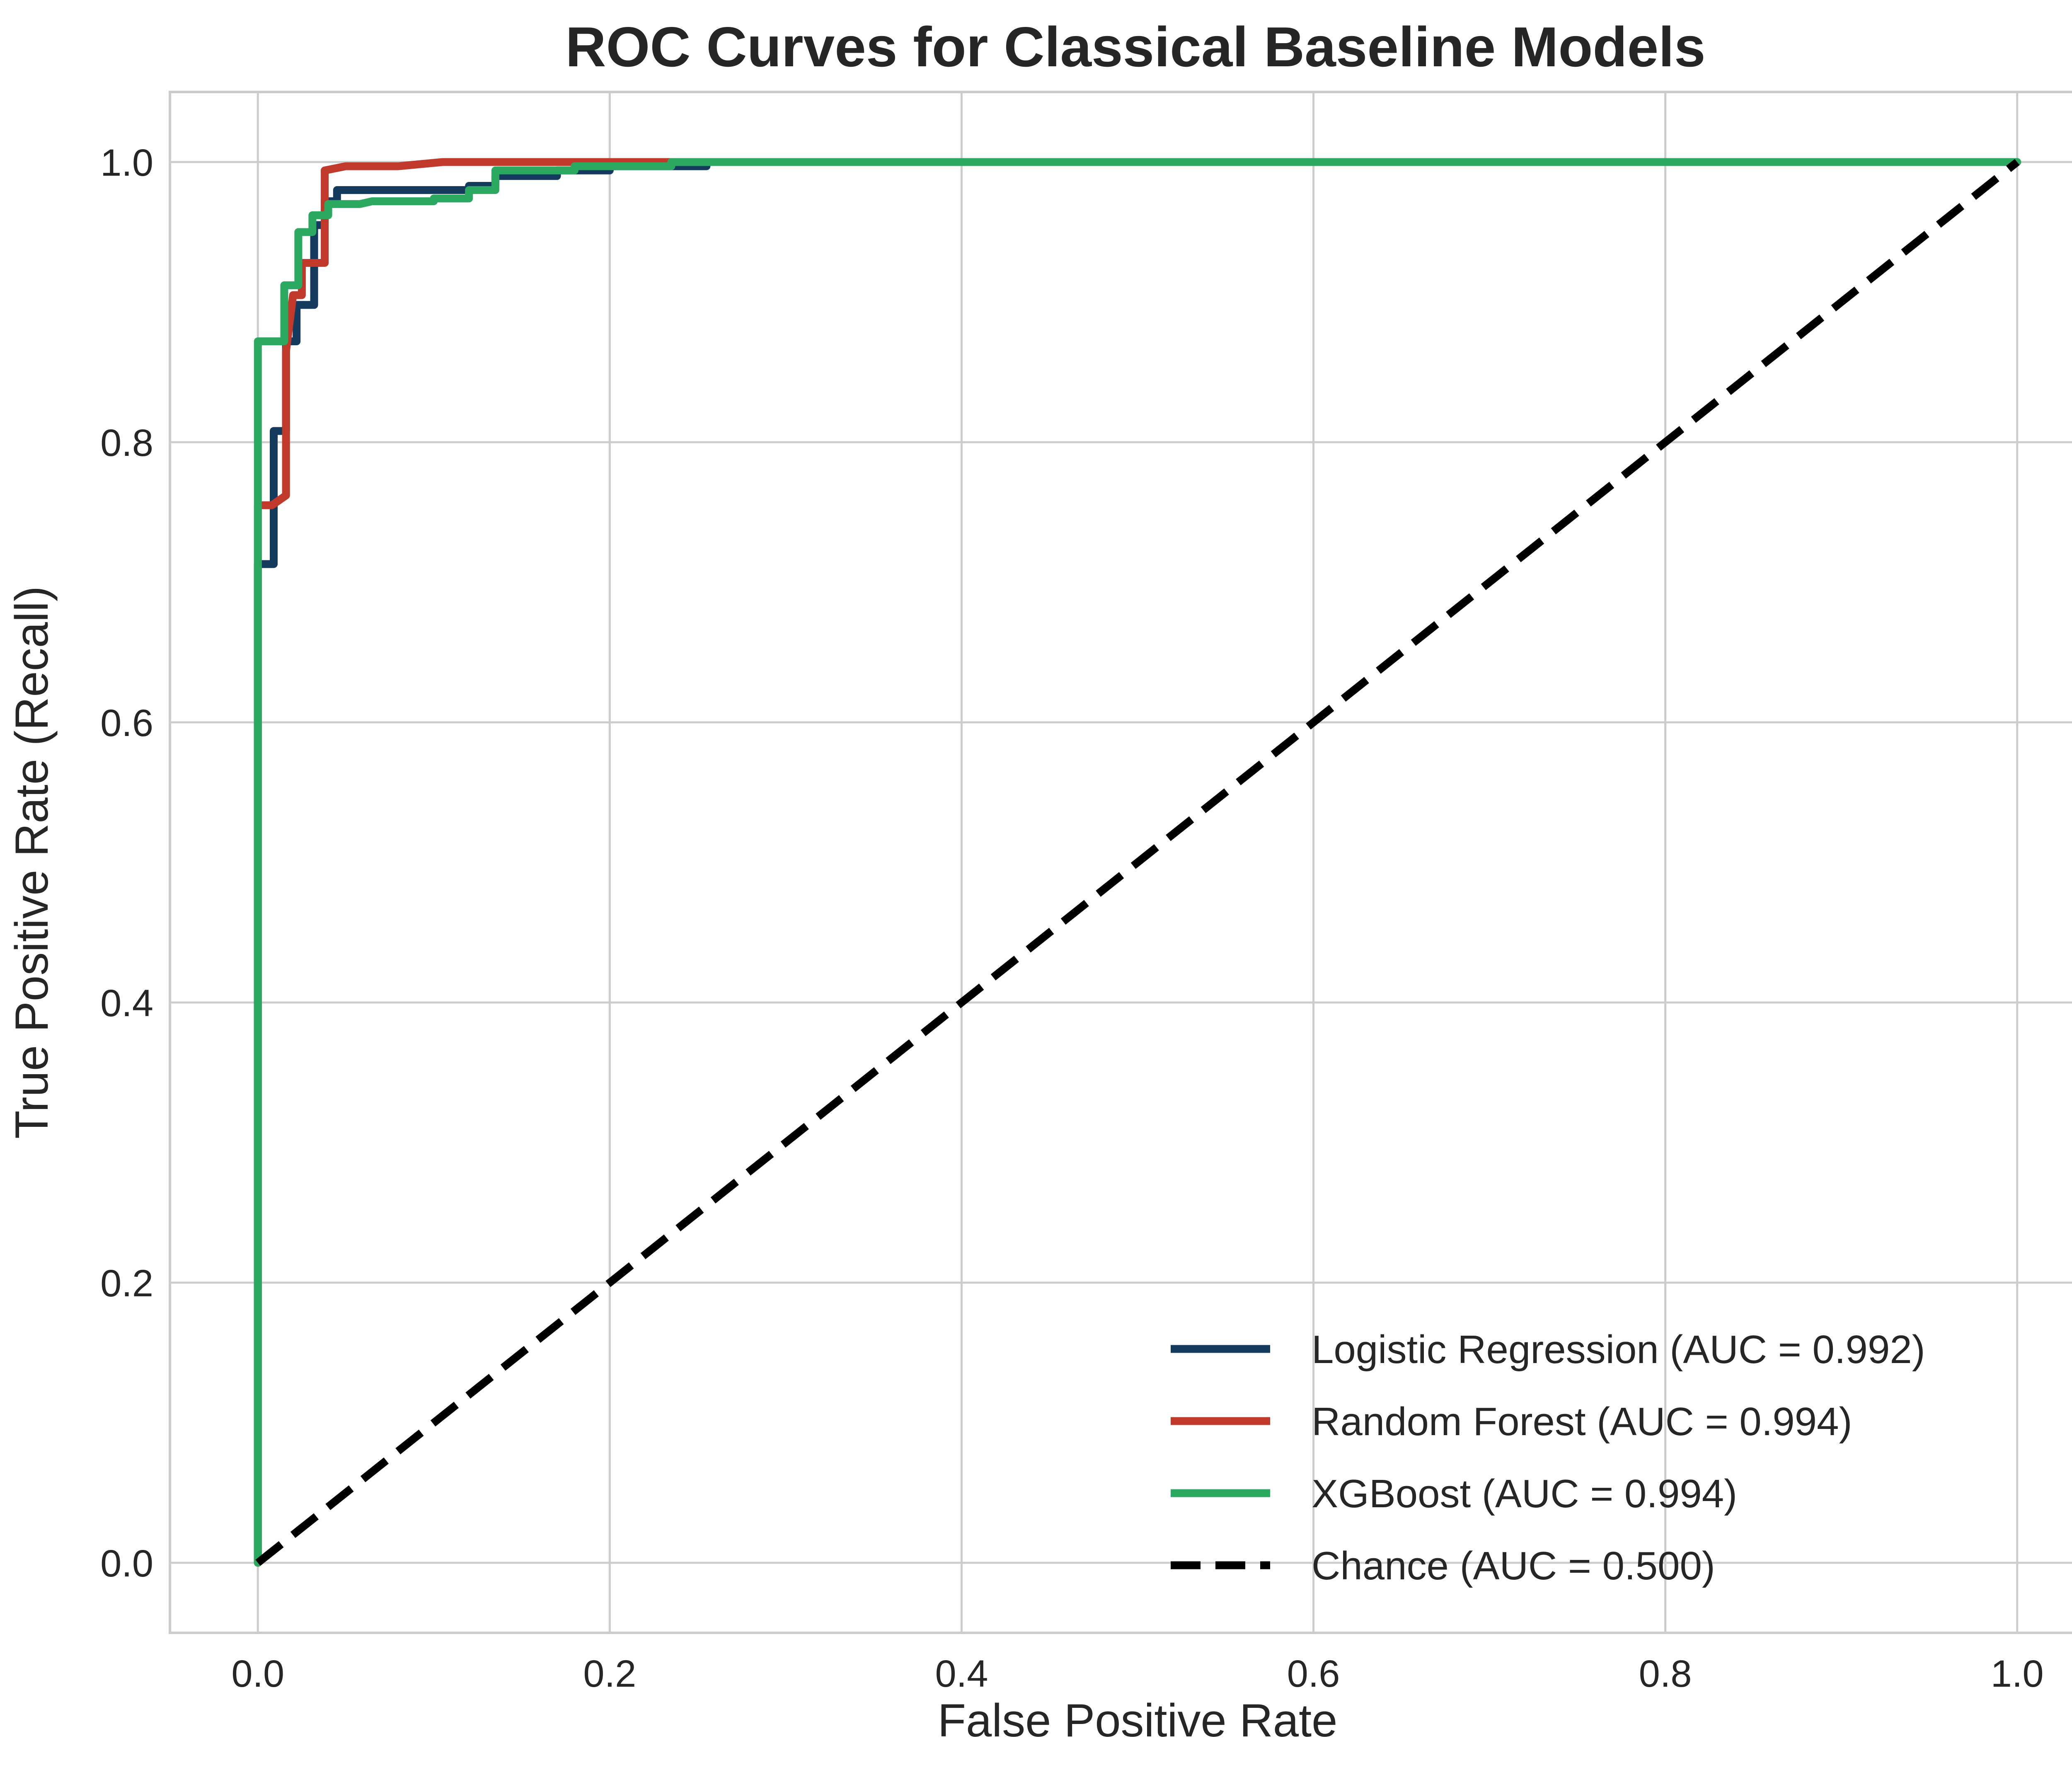 Image resolution: width=2072 pixels, height=1770 pixels. I want to click on chart-title: ROC Curves for Classical Baseline Models, so click(1135, 47).